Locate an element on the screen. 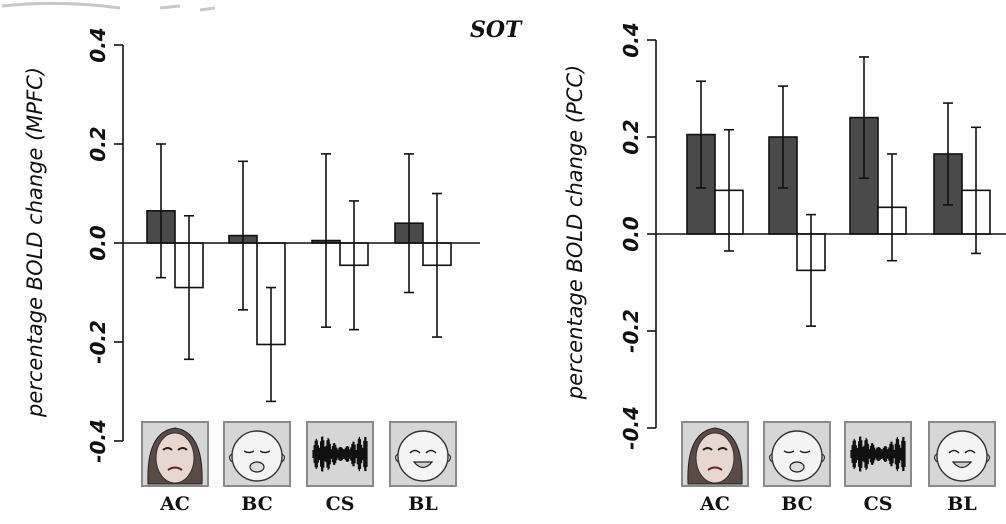 The image size is (1006, 524). y-axis-label: percentage BOLD change (MPFC) is located at coordinates (35, 242).